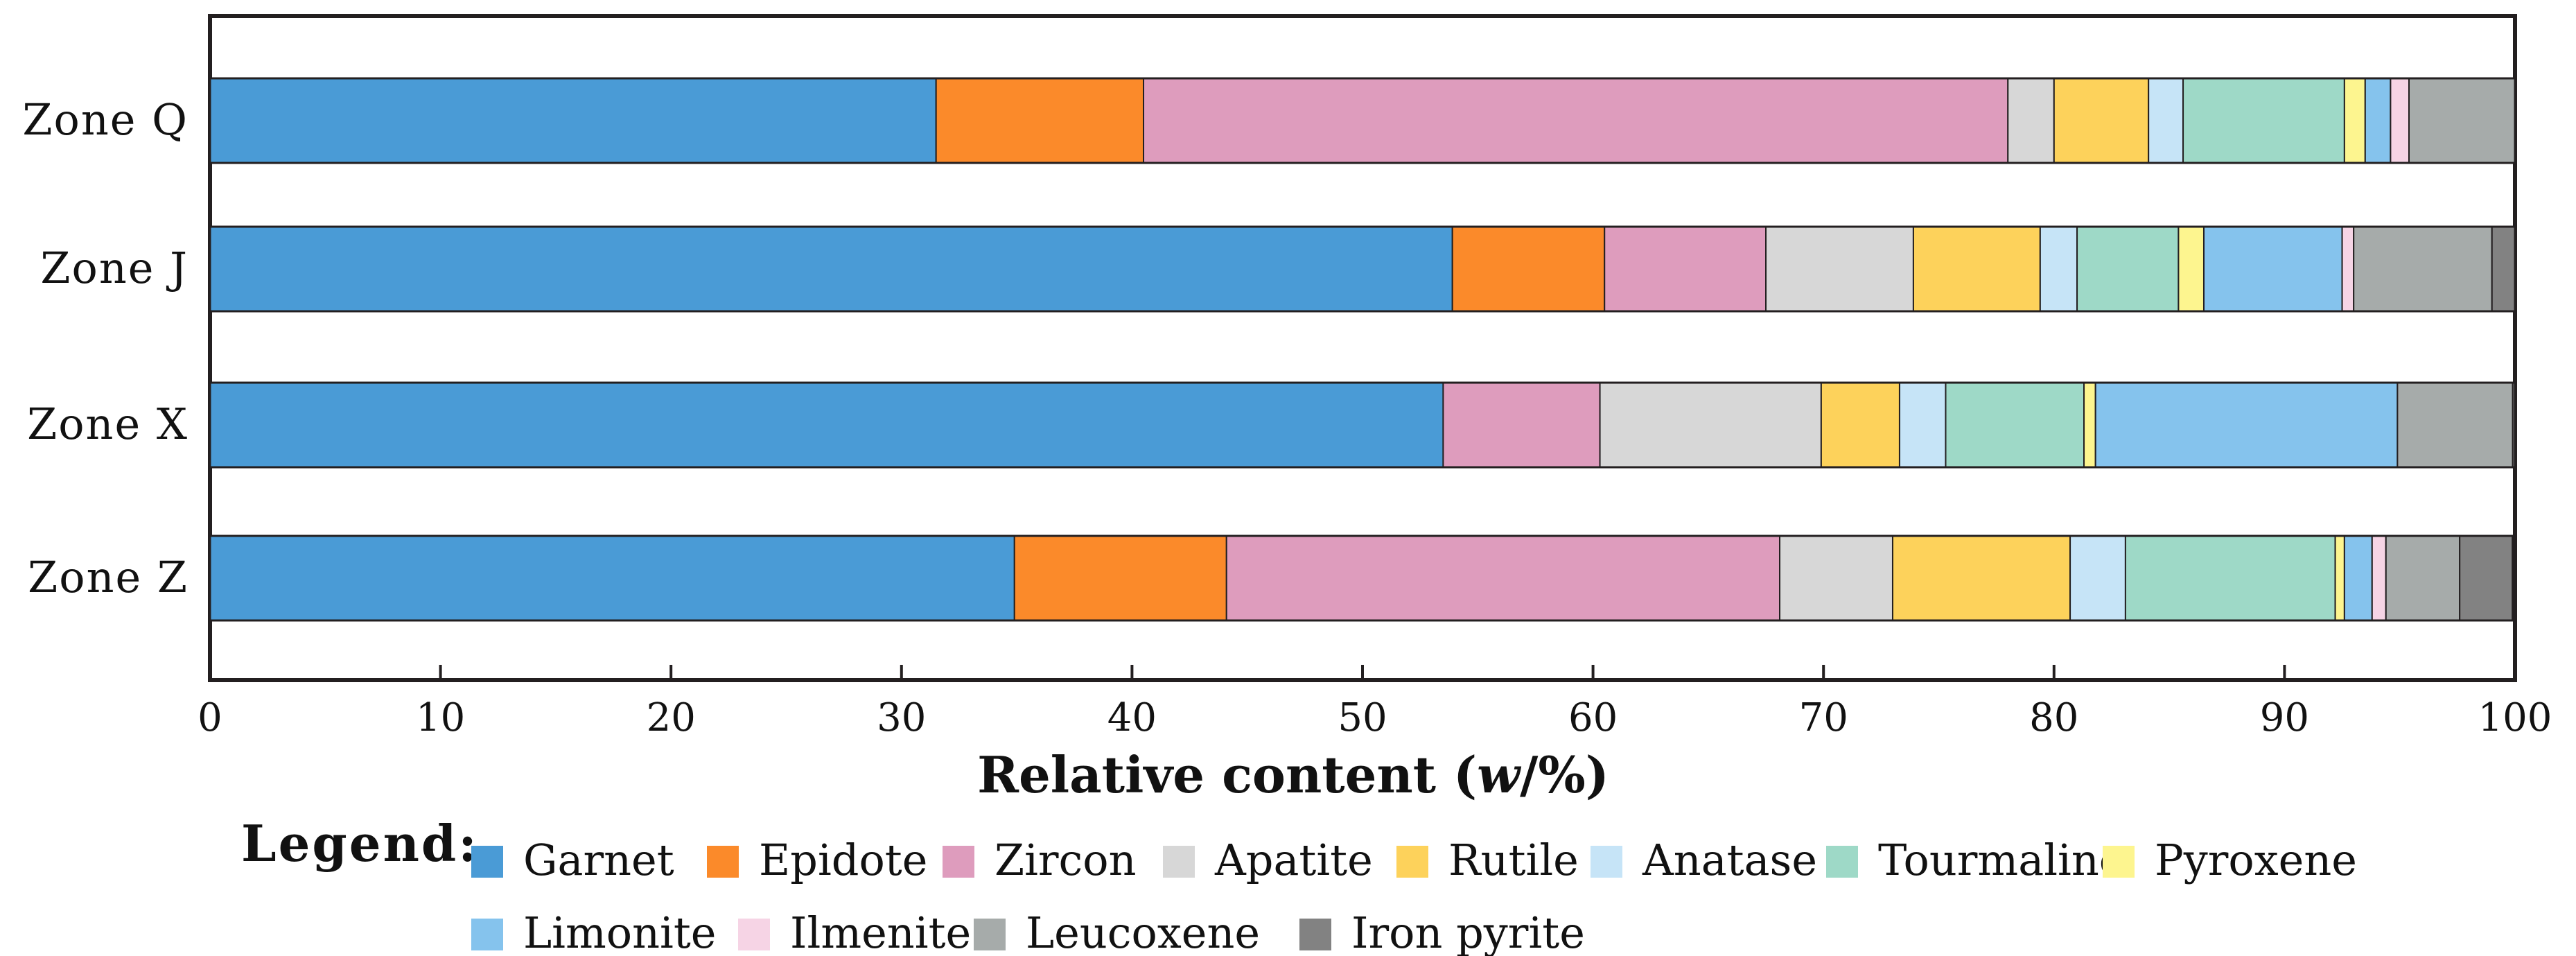 Image resolution: width=2576 pixels, height=956 pixels. Describe the element at coordinates (1836, 578) in the screenshot. I see `bar-segment-zone-z-apatite` at that location.